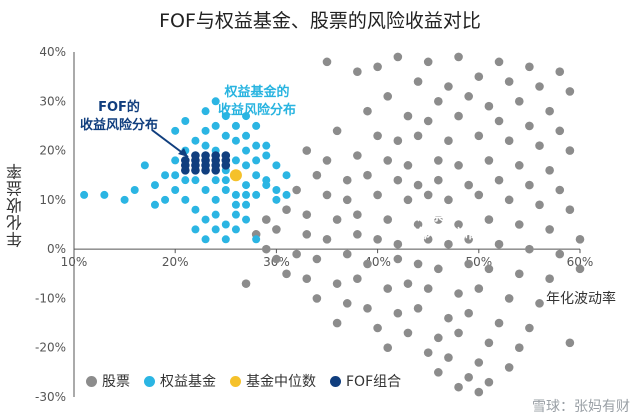 The image size is (640, 418). What do you see at coordinates (281, 382) in the screenshot?
I see `legend-label-fund-median: 基金中位数` at bounding box center [281, 382].